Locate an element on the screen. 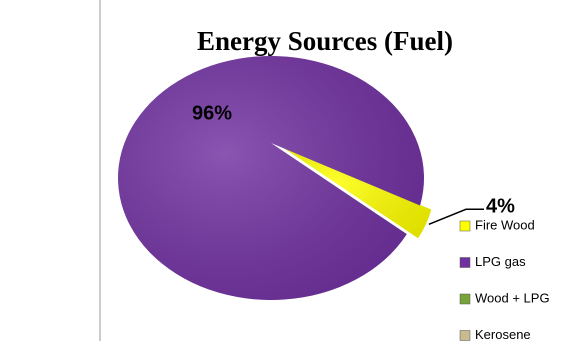 This screenshot has width=568, height=341. legend-label: Fire Wood is located at coordinates (505, 224).